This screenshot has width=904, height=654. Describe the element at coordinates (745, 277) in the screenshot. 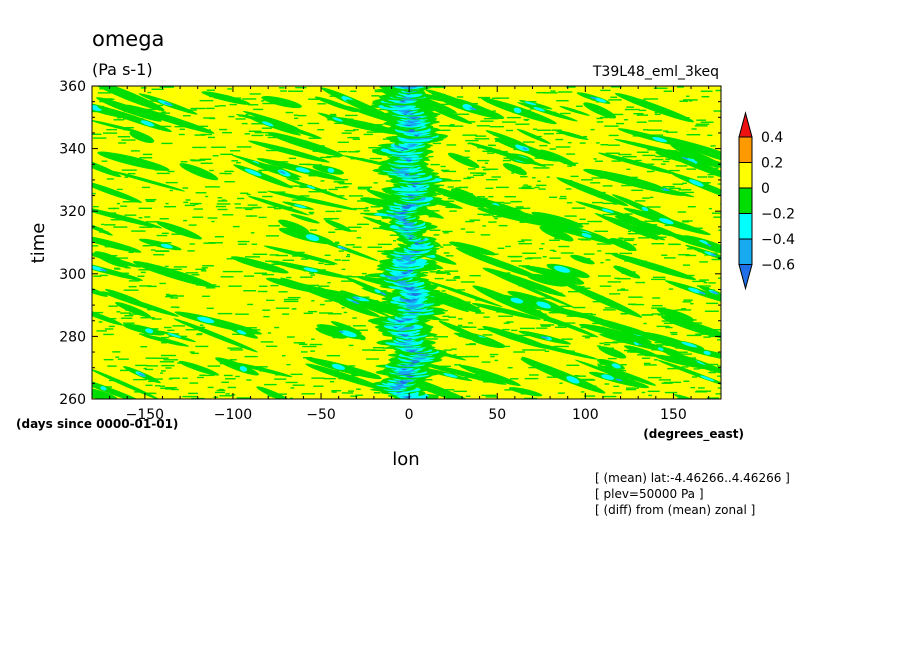

I see `colorbar-extend-bottom` at that location.